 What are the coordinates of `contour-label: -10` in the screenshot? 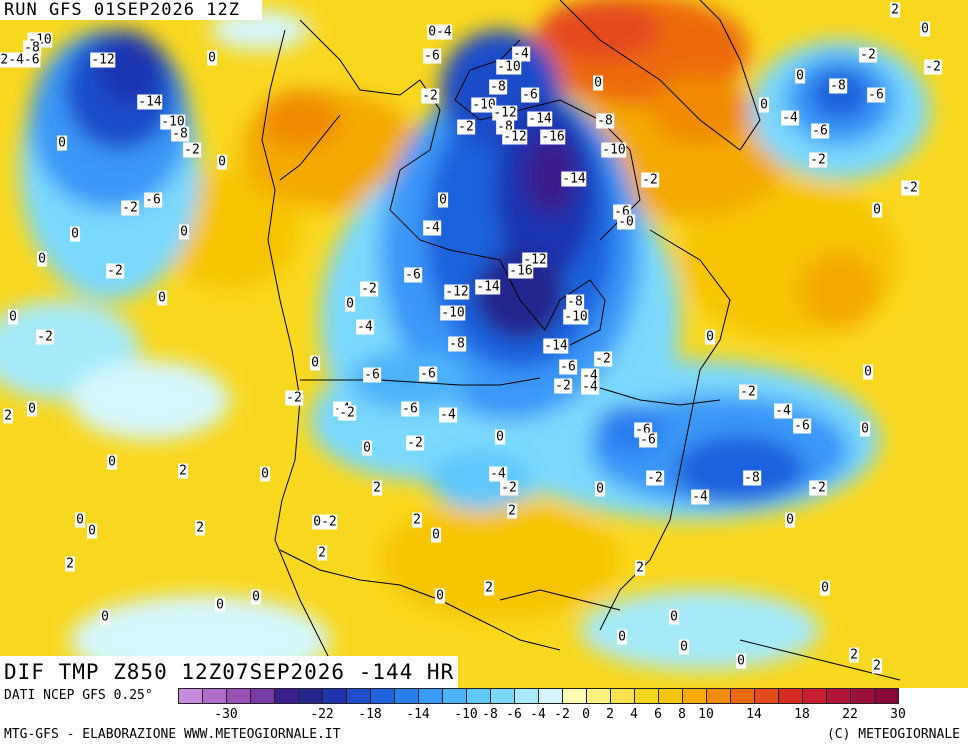 It's located at (484, 105).